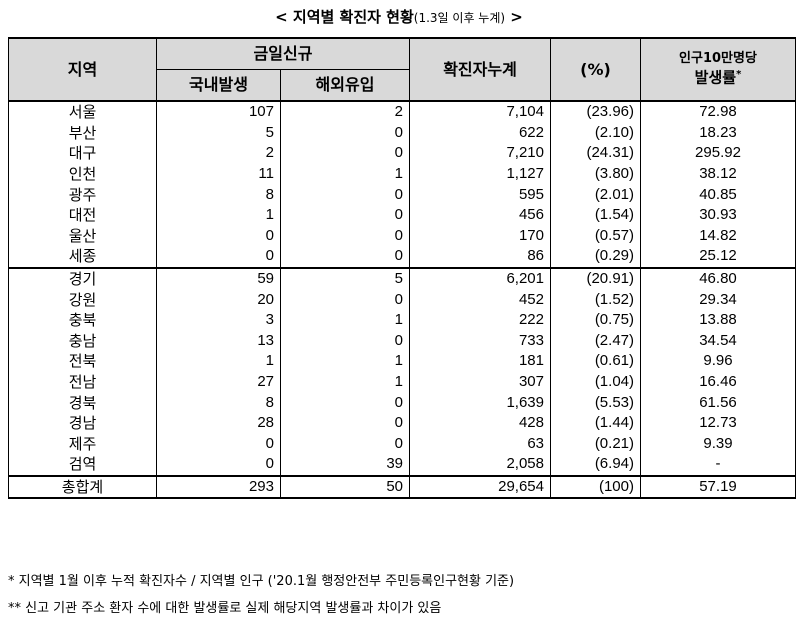 This screenshot has width=798, height=621. Describe the element at coordinates (402, 278) in the screenshot. I see `table-row: 경기 59 5 6,201 (20.91) 46.80` at that location.